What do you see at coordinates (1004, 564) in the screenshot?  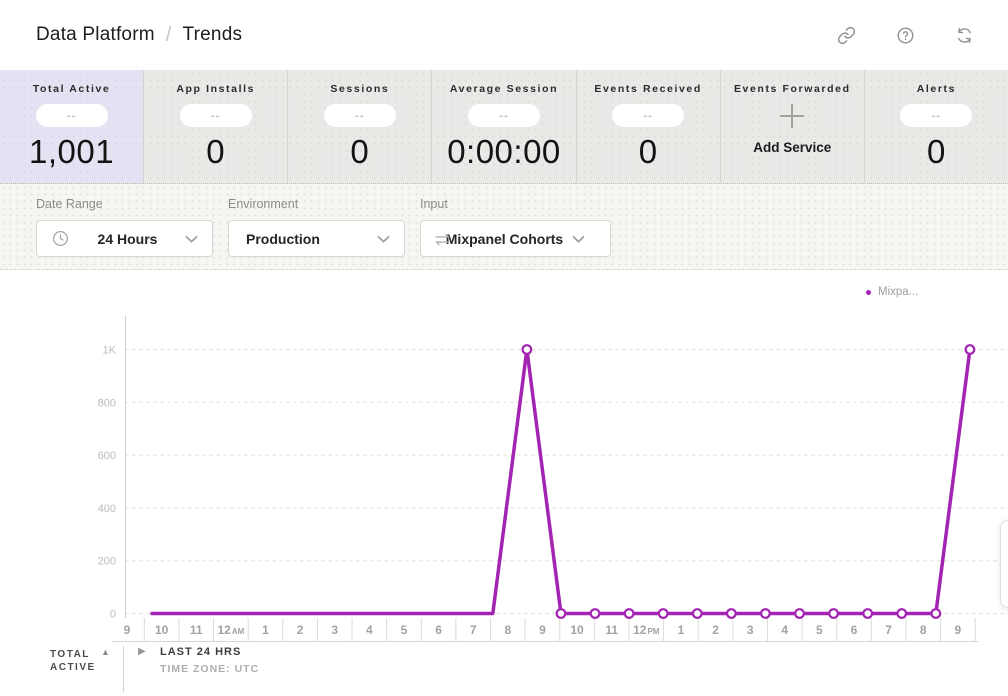 I see `peek-panel` at bounding box center [1004, 564].